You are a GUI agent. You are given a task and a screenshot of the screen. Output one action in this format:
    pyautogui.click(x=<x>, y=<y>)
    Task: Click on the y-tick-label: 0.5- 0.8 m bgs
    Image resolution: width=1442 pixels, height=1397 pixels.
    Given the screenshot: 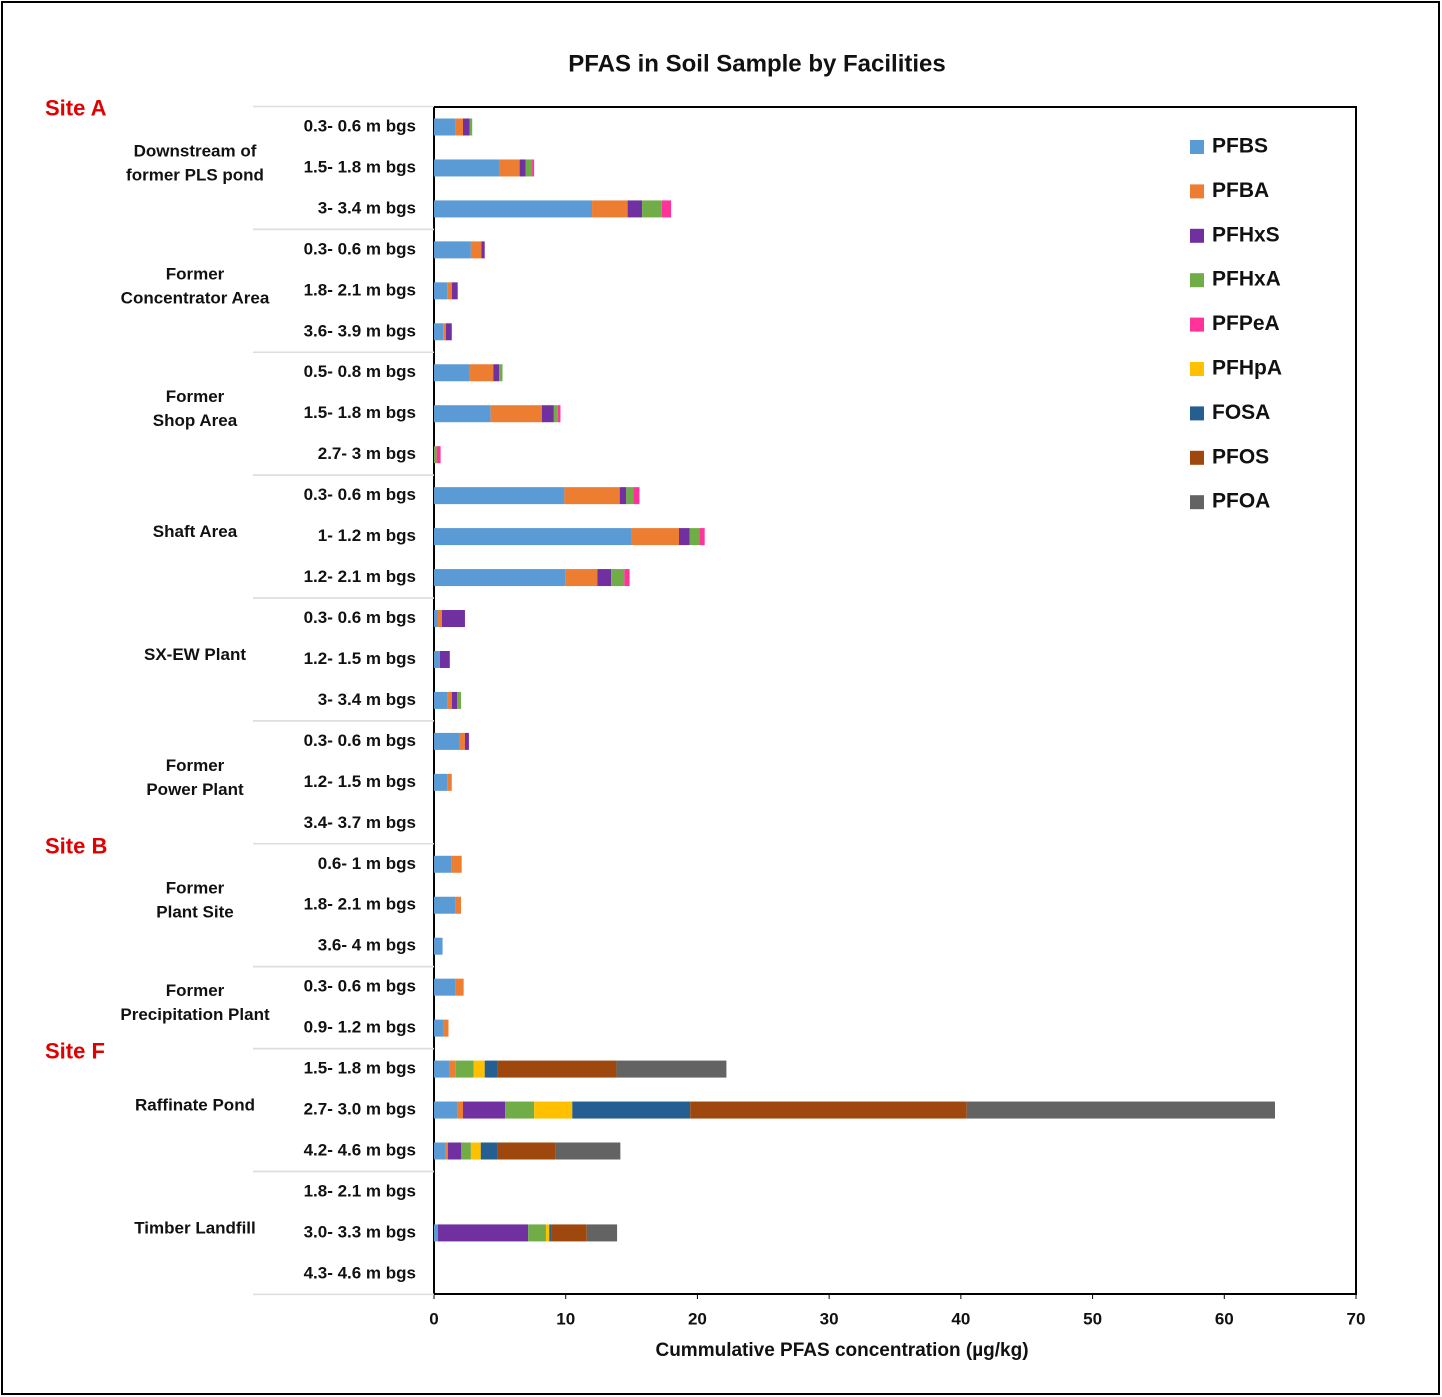 What is the action you would take?
    pyautogui.click(x=360, y=371)
    